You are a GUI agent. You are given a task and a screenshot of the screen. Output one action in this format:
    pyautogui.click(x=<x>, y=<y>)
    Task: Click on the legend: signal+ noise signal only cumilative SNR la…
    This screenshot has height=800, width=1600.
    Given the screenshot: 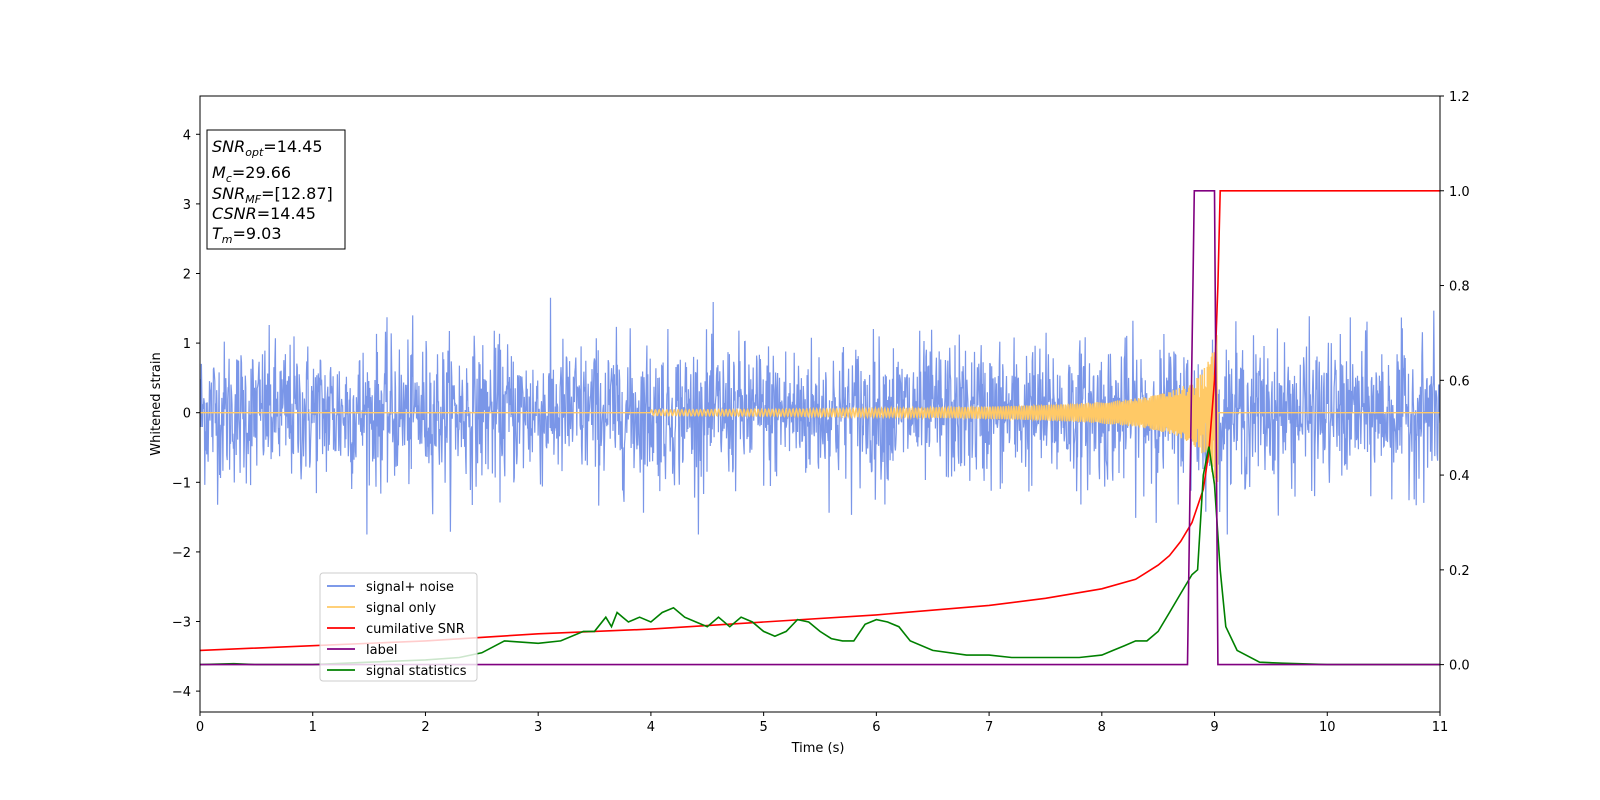 What is the action you would take?
    pyautogui.click(x=398, y=627)
    